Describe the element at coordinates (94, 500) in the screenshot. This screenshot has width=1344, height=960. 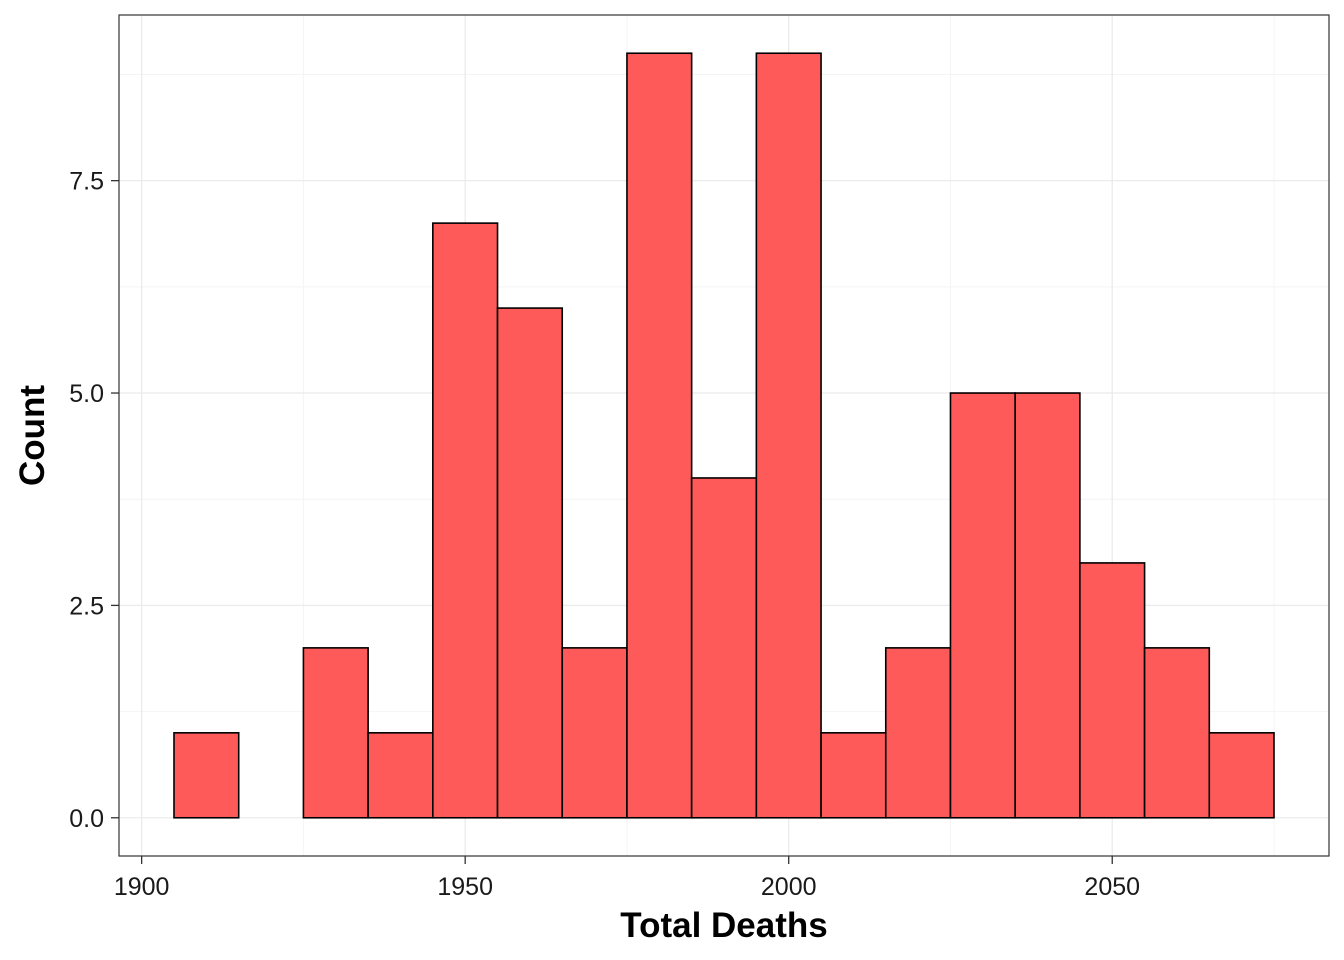
I see `y-axis: 0.0 2.5 5.0 7.5` at that location.